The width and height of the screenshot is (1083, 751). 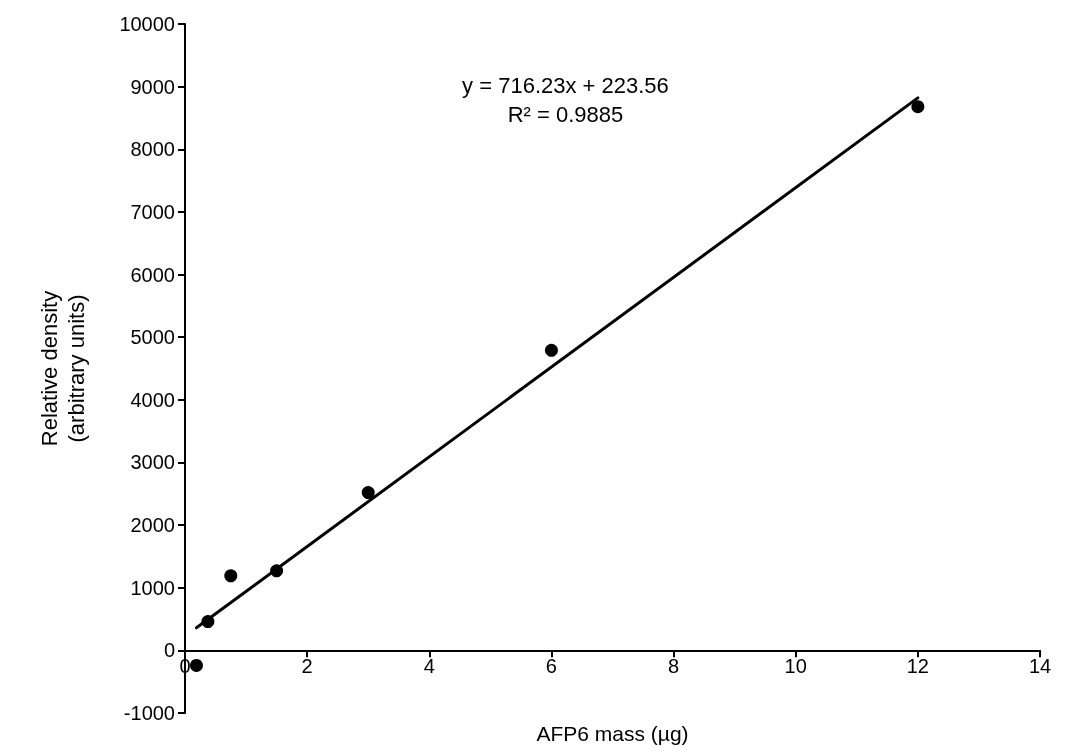 I want to click on y-tick-label: 9000, so click(x=152, y=86).